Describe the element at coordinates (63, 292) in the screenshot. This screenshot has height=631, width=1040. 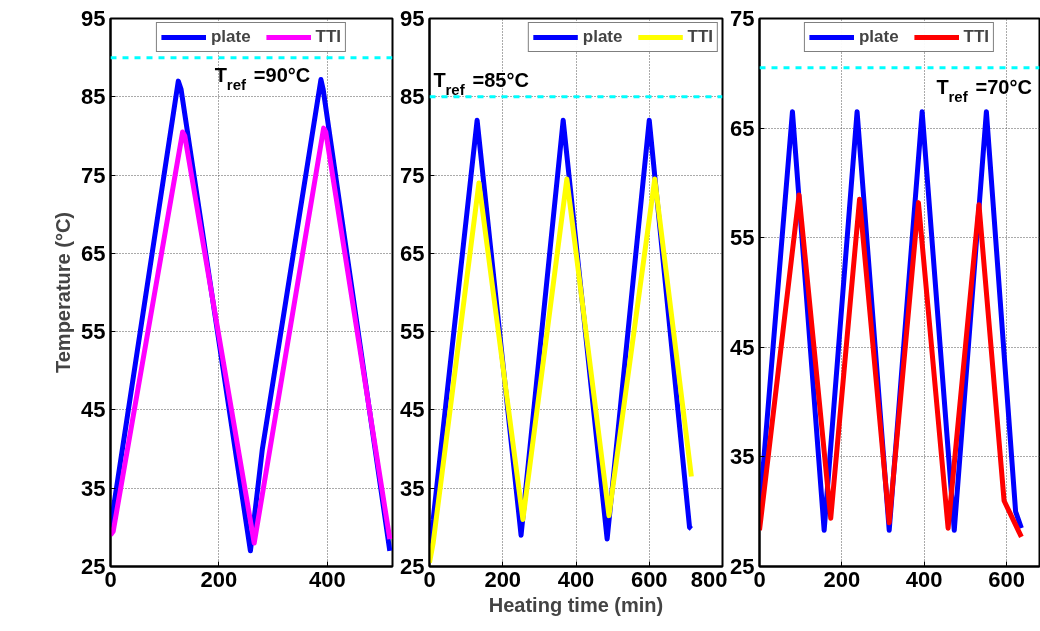
I see `y-axis-title: Temperature (°C)` at that location.